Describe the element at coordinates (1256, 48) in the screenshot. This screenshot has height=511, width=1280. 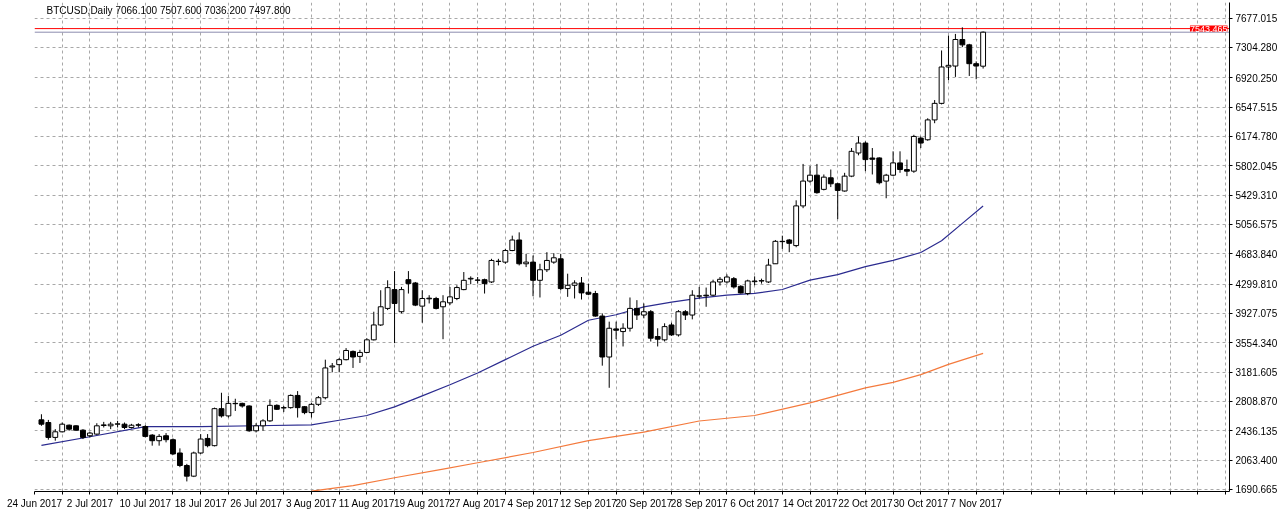
I see `y-tick-label: 7304.280` at that location.